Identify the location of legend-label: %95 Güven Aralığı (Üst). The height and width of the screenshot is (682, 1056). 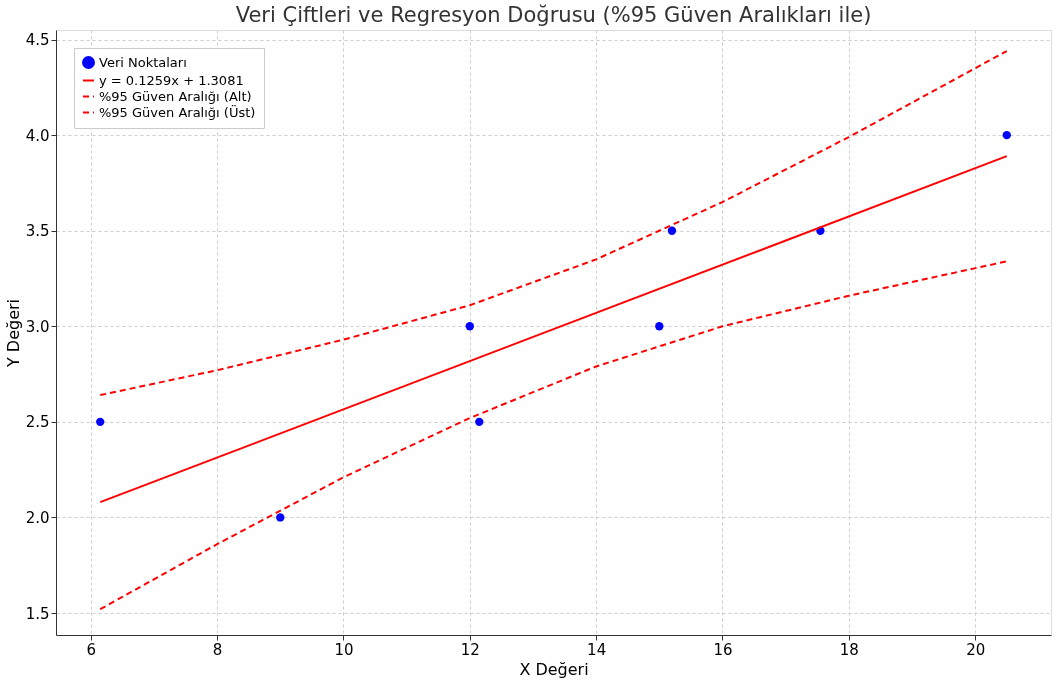
(177, 111).